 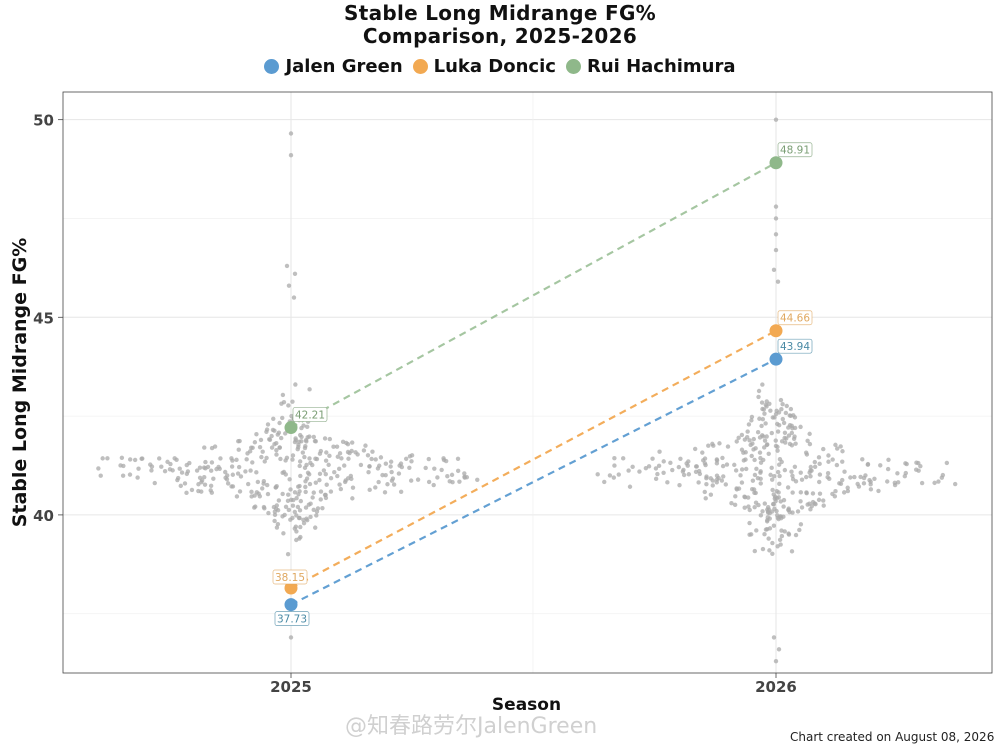 I want to click on label-box-luka-doncic-2026, so click(x=795, y=318).